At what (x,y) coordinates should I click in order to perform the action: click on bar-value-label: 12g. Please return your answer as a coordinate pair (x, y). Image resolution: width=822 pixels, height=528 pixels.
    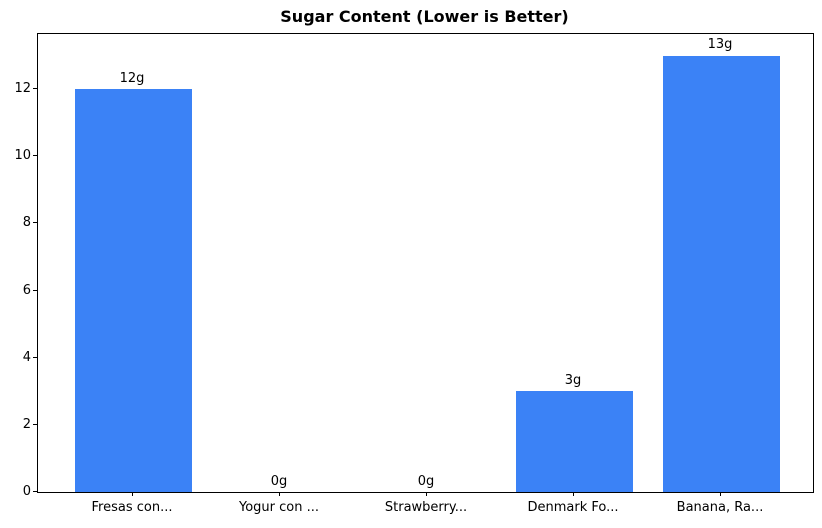
    Looking at the image, I should click on (132, 79).